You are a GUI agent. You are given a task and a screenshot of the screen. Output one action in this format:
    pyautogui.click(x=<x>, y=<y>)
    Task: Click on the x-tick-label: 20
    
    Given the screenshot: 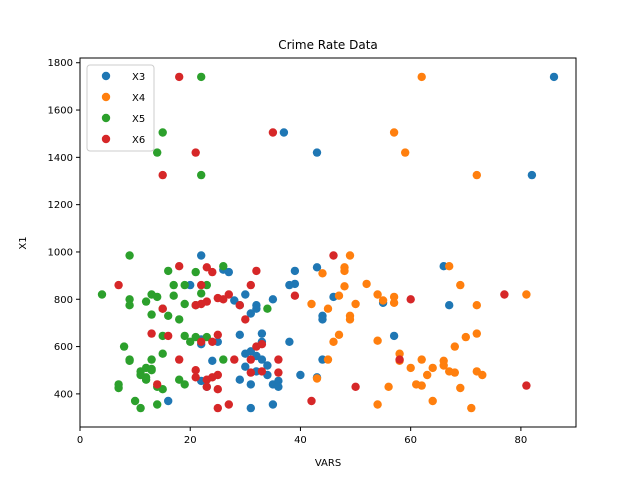 What is the action you would take?
    pyautogui.click(x=190, y=440)
    